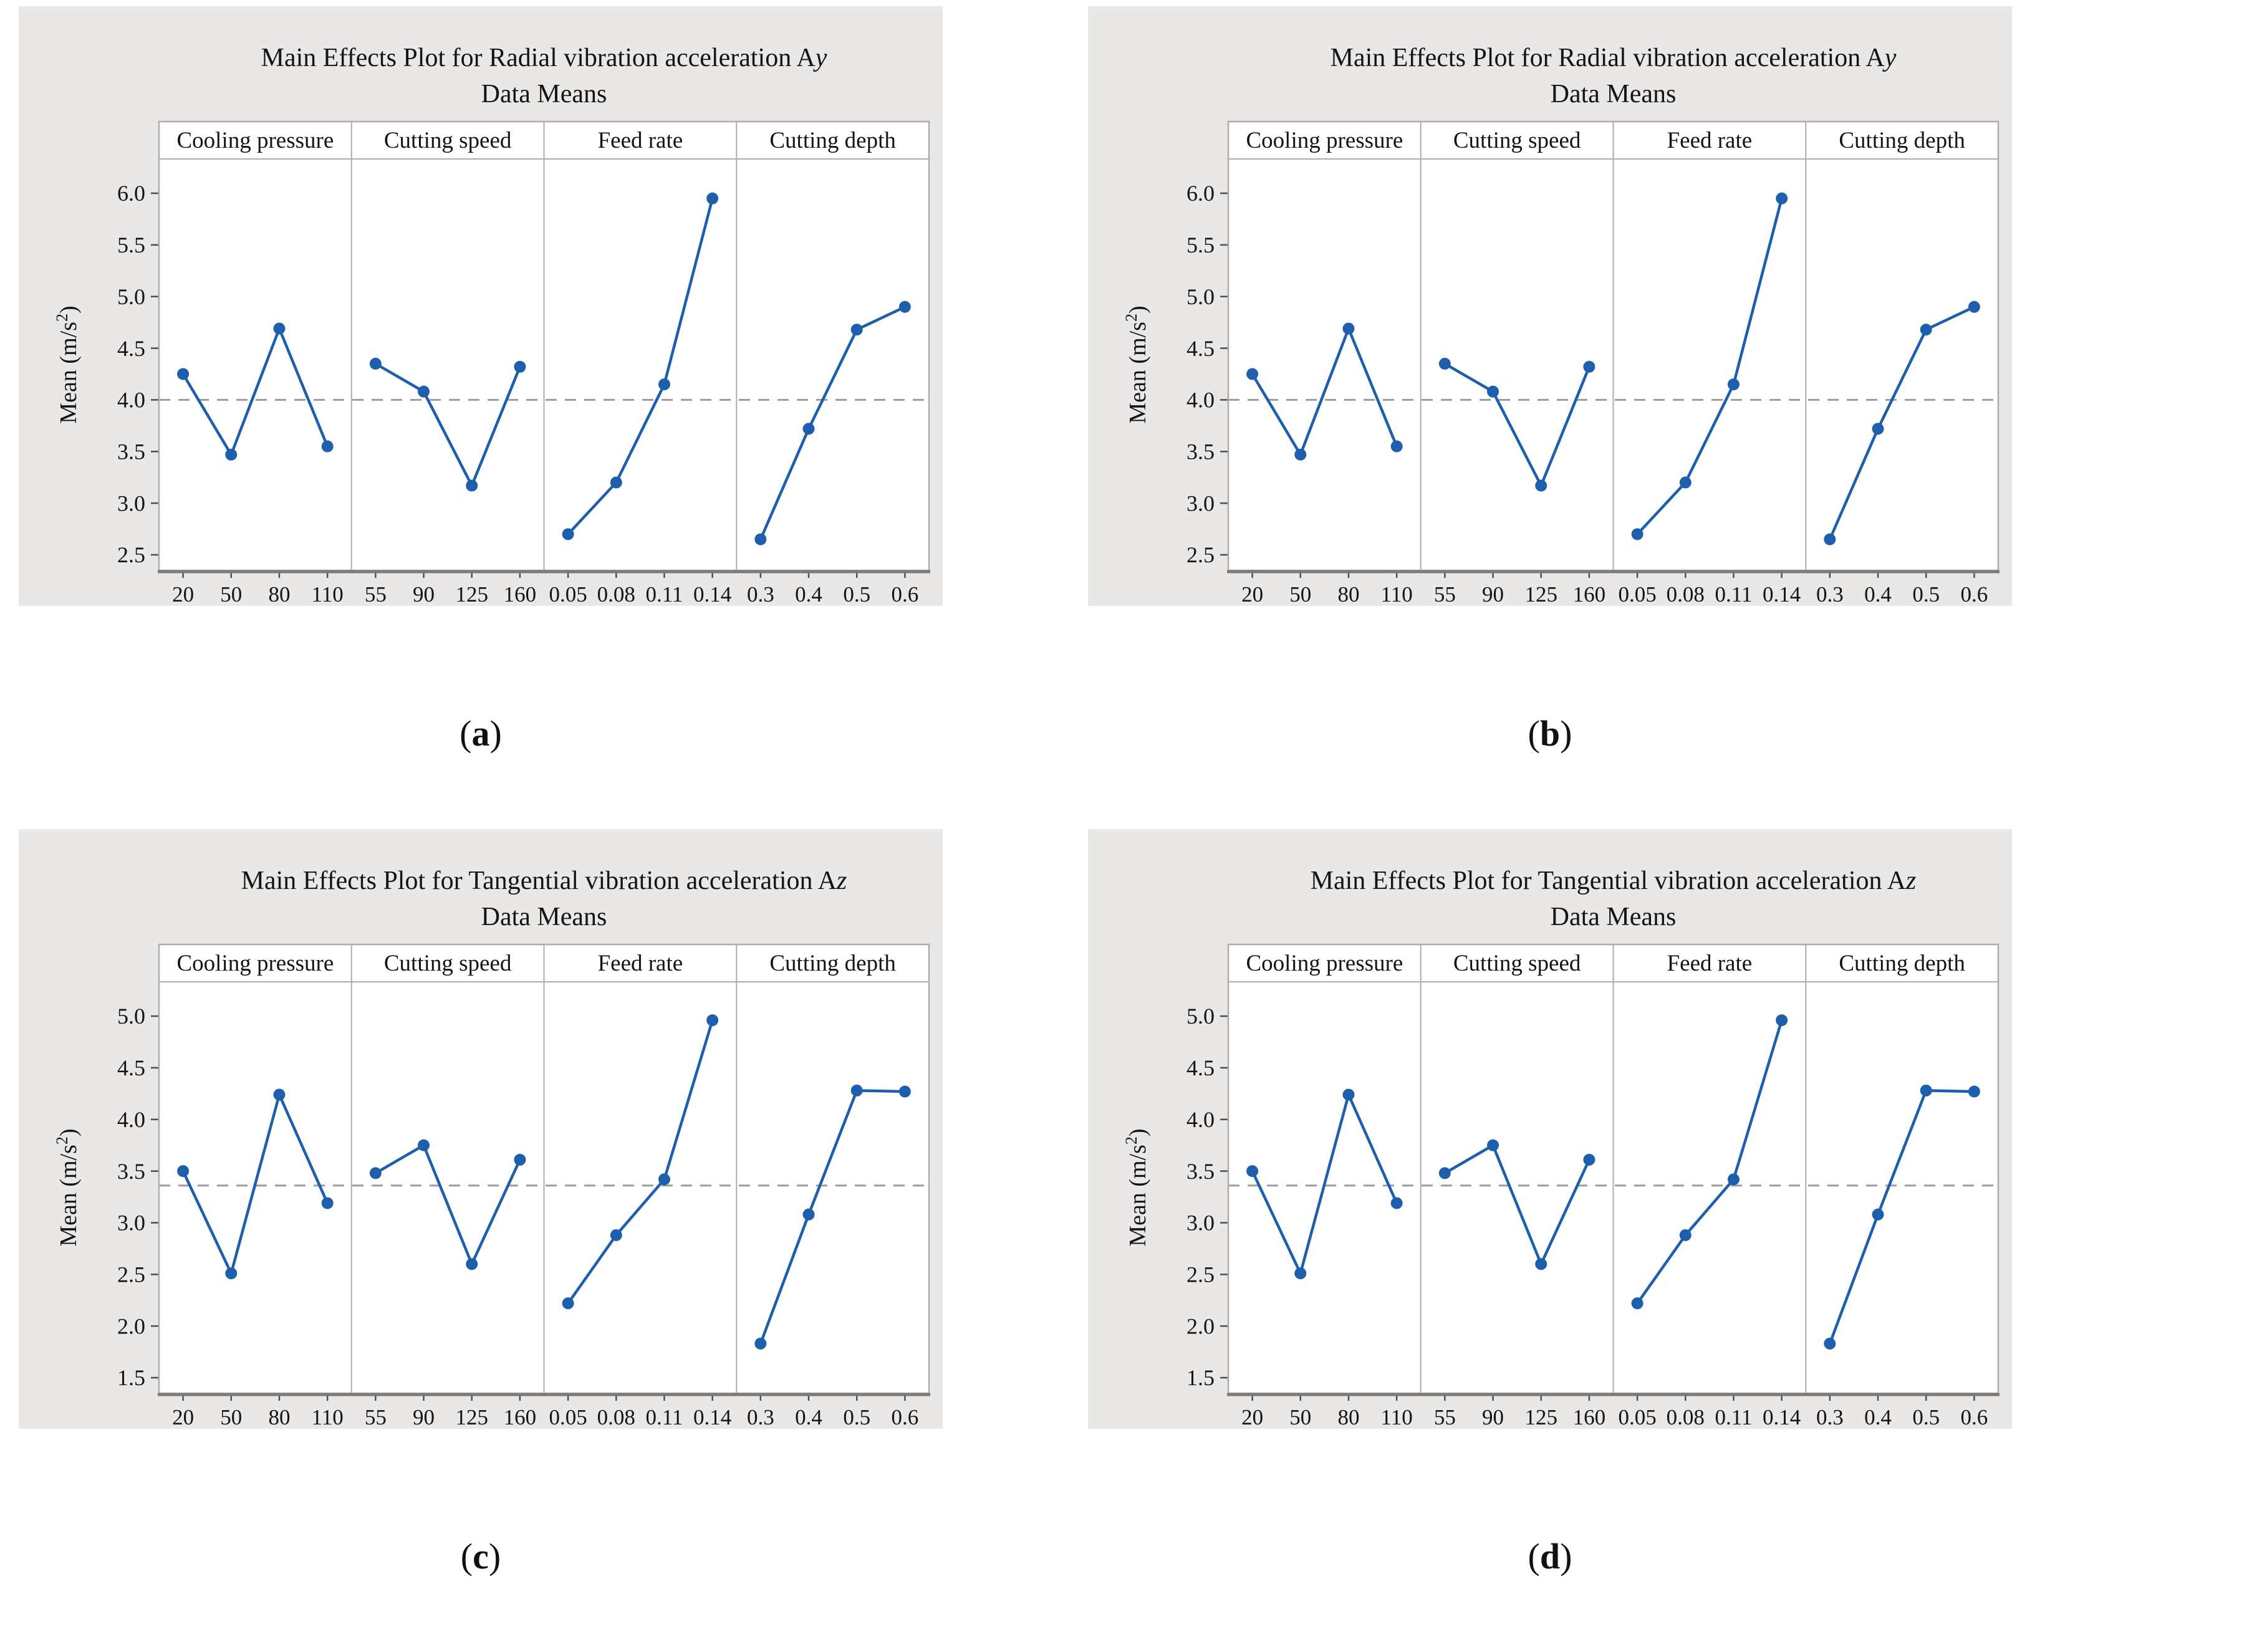 The width and height of the screenshot is (2262, 1652). I want to click on panel-header-label: Cutting depth, so click(833, 963).